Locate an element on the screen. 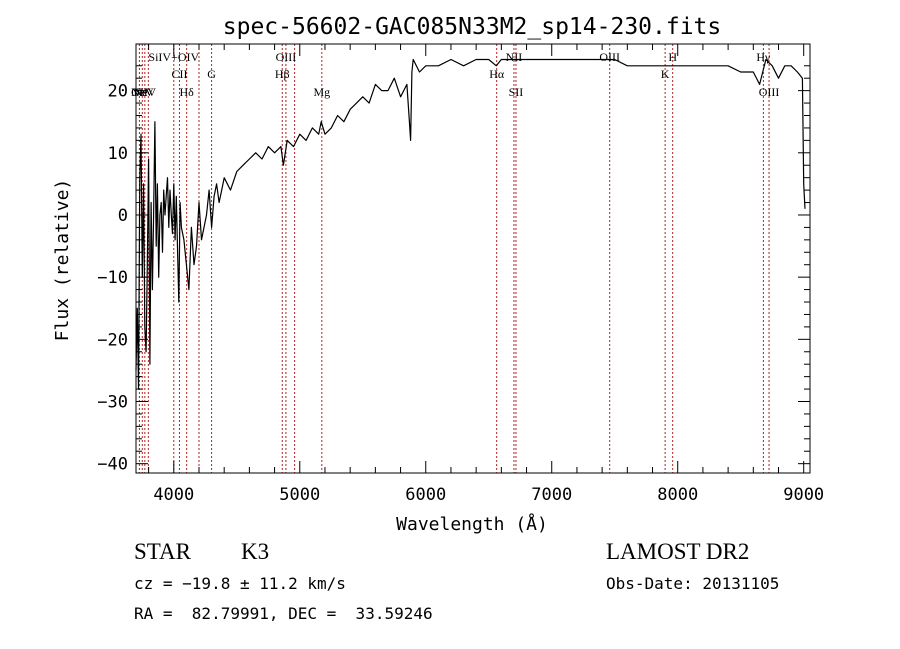  spectral-line-label: G is located at coordinates (211, 74).